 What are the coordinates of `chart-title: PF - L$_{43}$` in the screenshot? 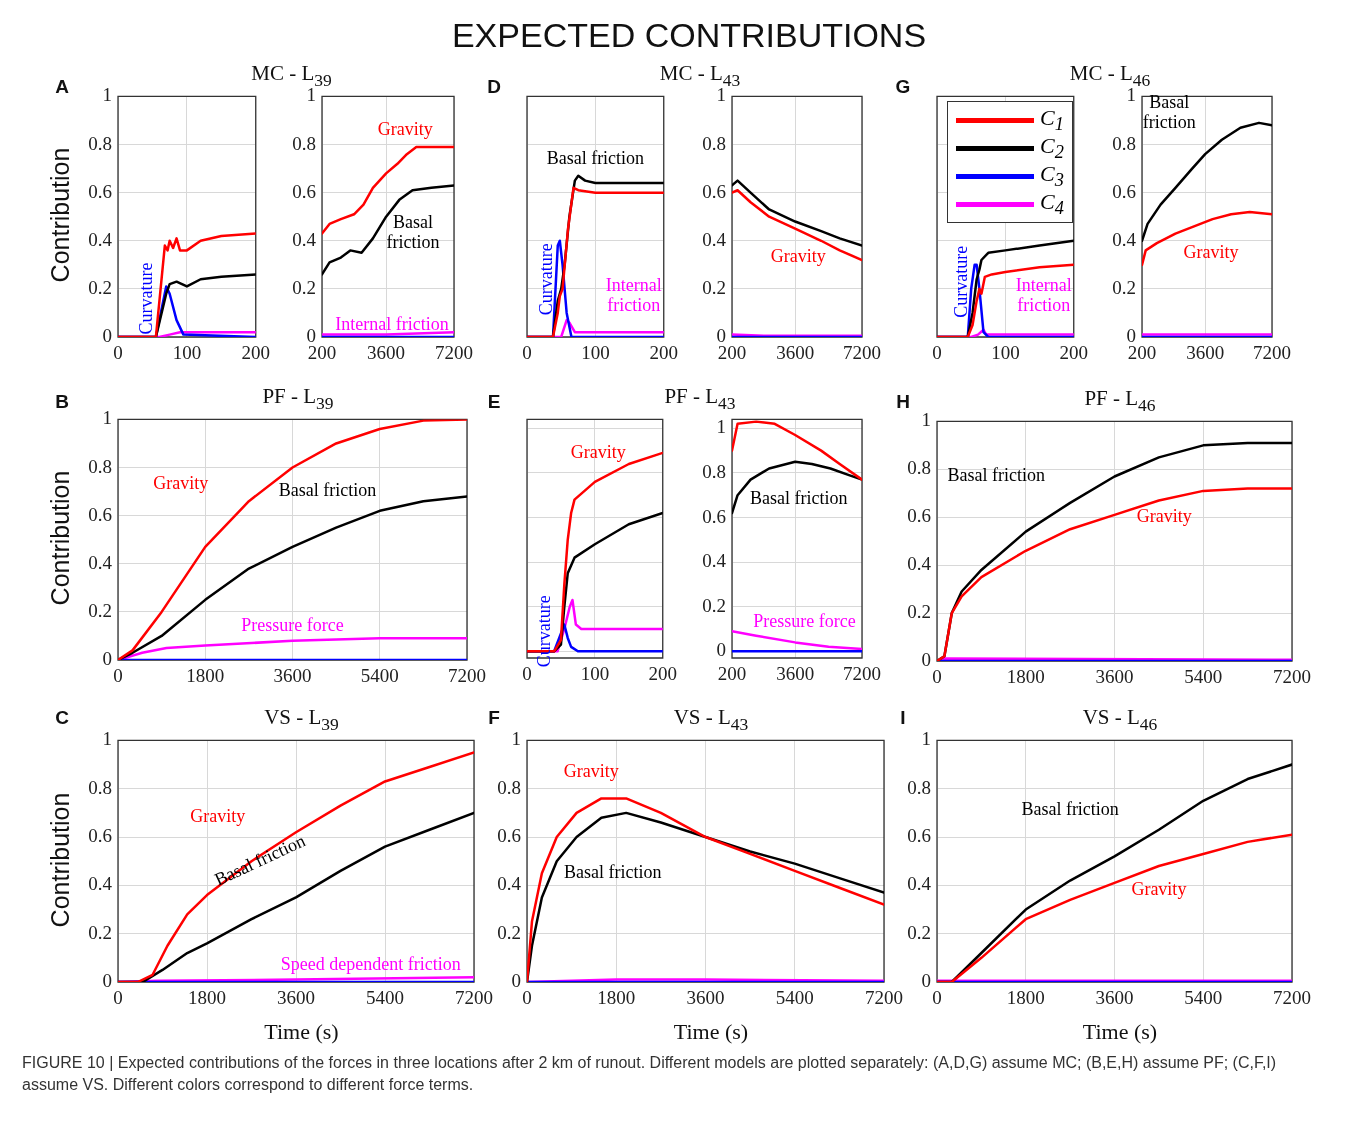 It's located at (700, 399).